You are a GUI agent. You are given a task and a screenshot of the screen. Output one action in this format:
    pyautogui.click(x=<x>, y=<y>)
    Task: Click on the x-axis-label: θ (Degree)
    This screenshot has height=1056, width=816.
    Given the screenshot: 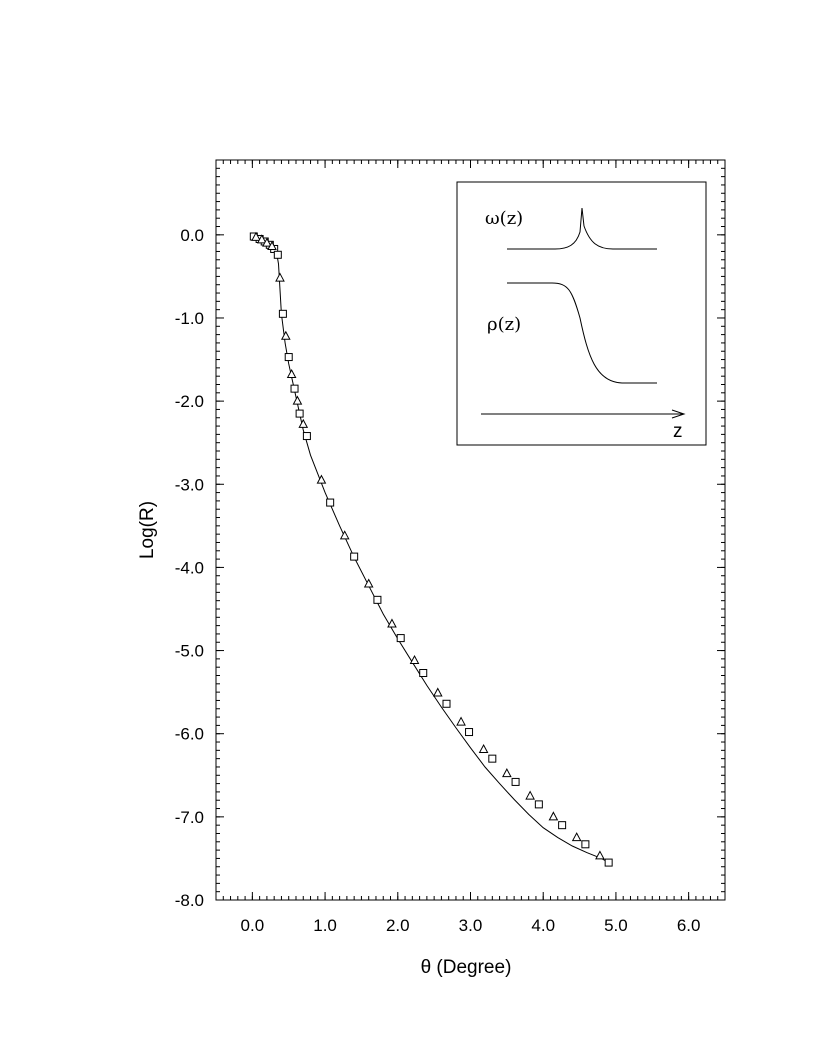 What is the action you would take?
    pyautogui.click(x=466, y=967)
    